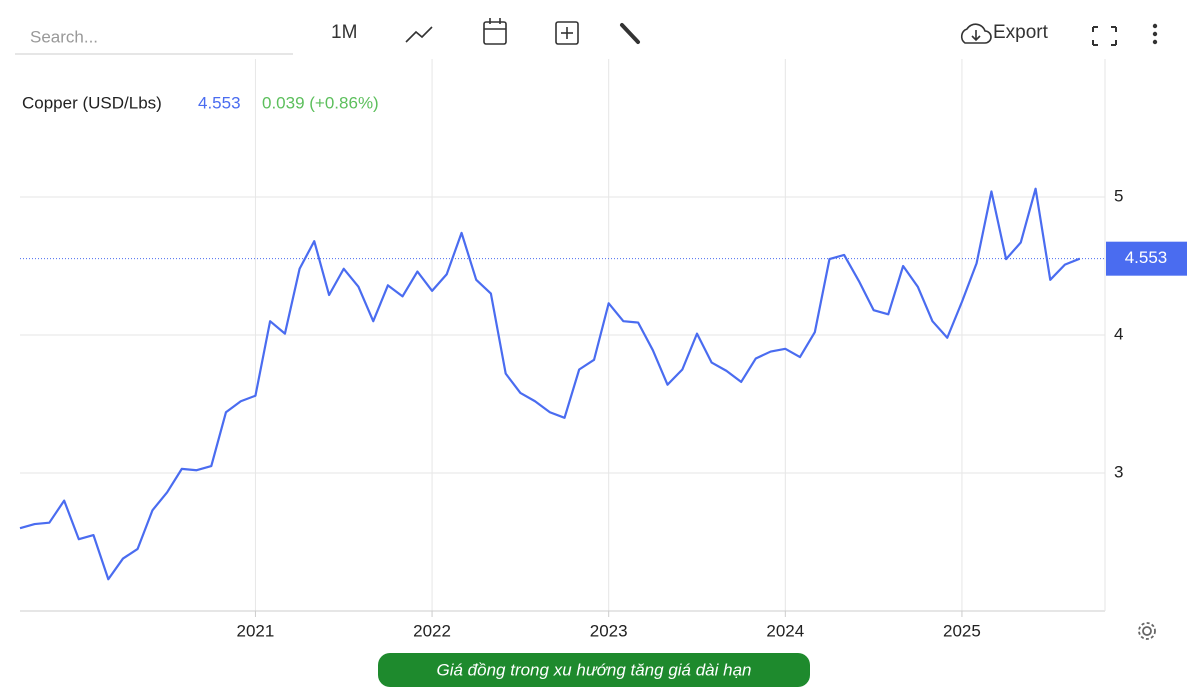  I want to click on export-button: Export, so click(1021, 32).